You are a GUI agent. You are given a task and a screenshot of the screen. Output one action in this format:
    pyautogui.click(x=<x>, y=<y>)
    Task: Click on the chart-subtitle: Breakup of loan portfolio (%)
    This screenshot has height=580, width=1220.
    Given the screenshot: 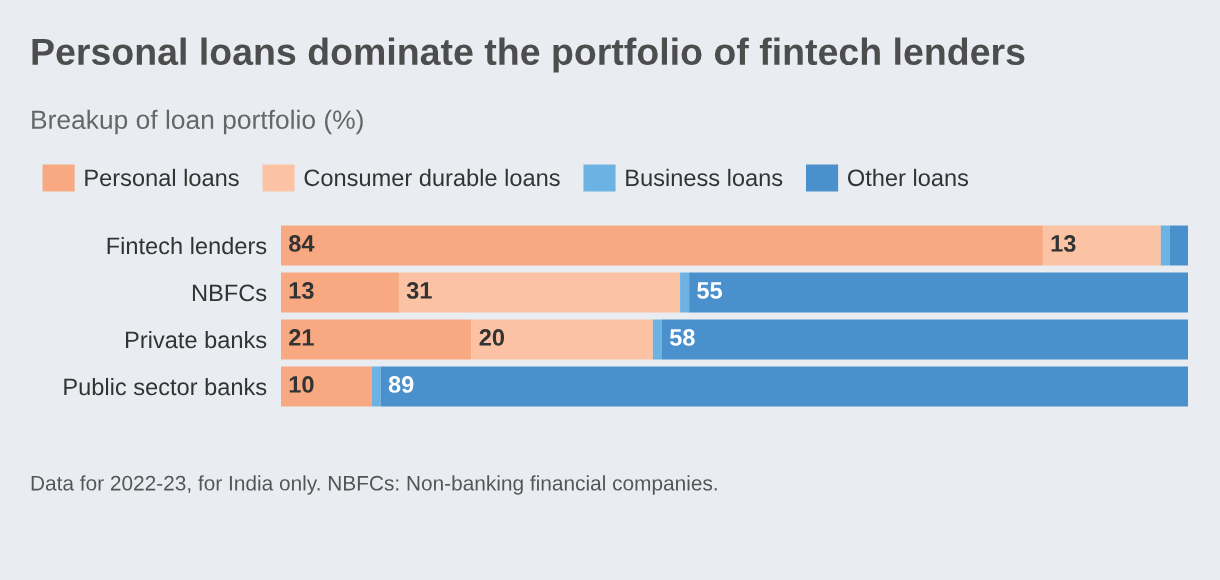 What is the action you would take?
    pyautogui.click(x=197, y=122)
    